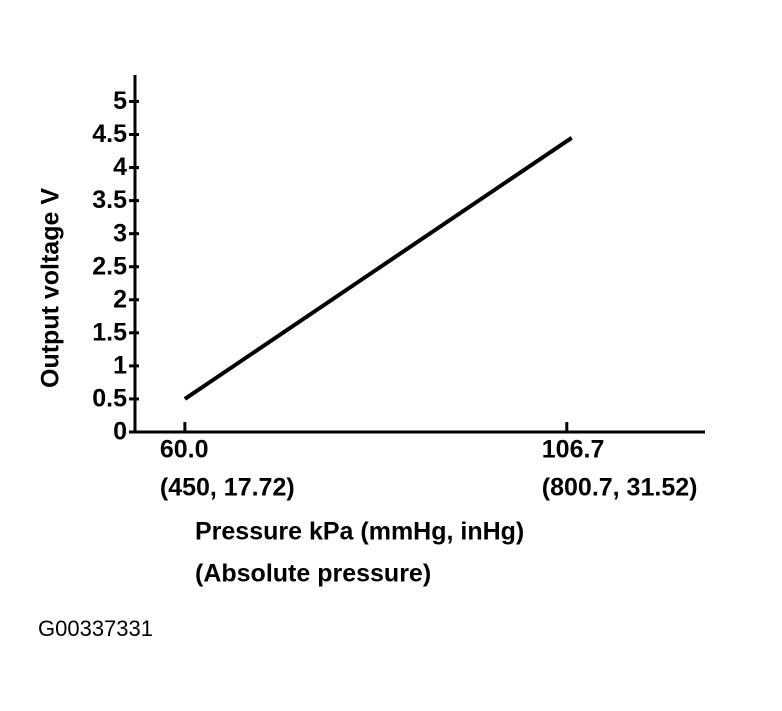  Describe the element at coordinates (109, 399) in the screenshot. I see `y-tick-label: 0.5` at that location.